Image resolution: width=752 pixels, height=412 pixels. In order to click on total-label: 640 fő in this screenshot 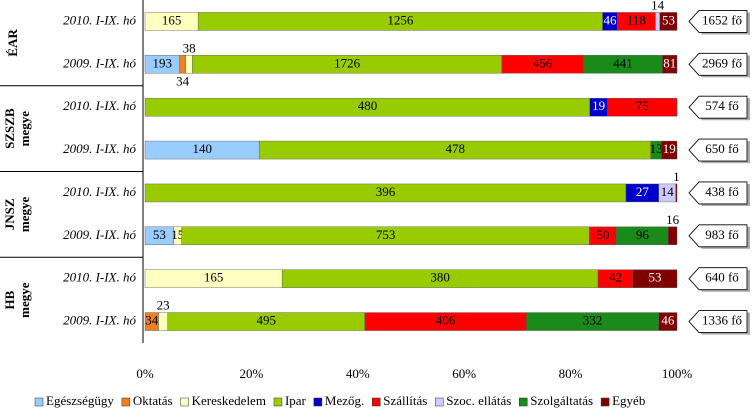, I will do `click(722, 277)`.